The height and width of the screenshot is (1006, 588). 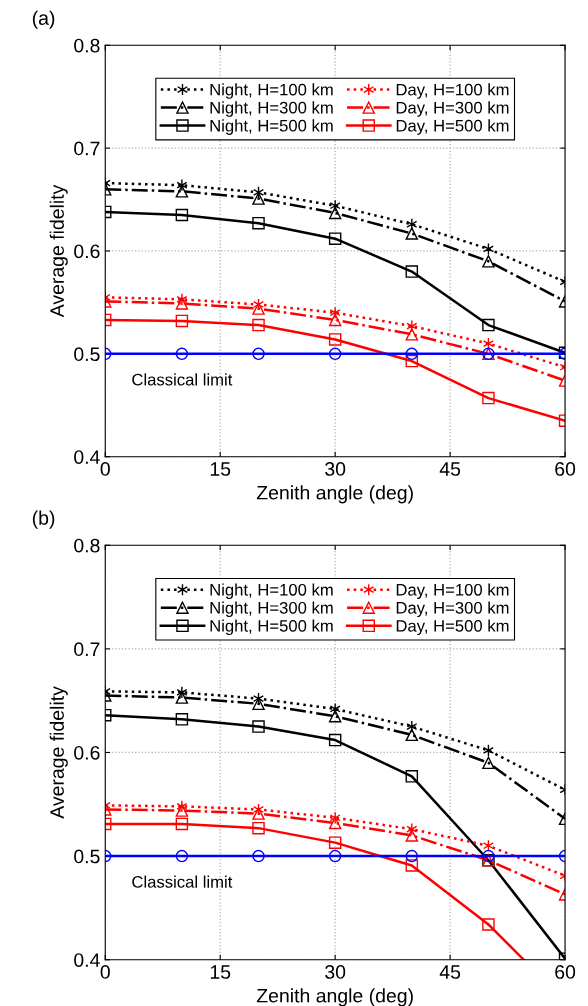 I want to click on chart-title: (b), so click(x=43, y=519).